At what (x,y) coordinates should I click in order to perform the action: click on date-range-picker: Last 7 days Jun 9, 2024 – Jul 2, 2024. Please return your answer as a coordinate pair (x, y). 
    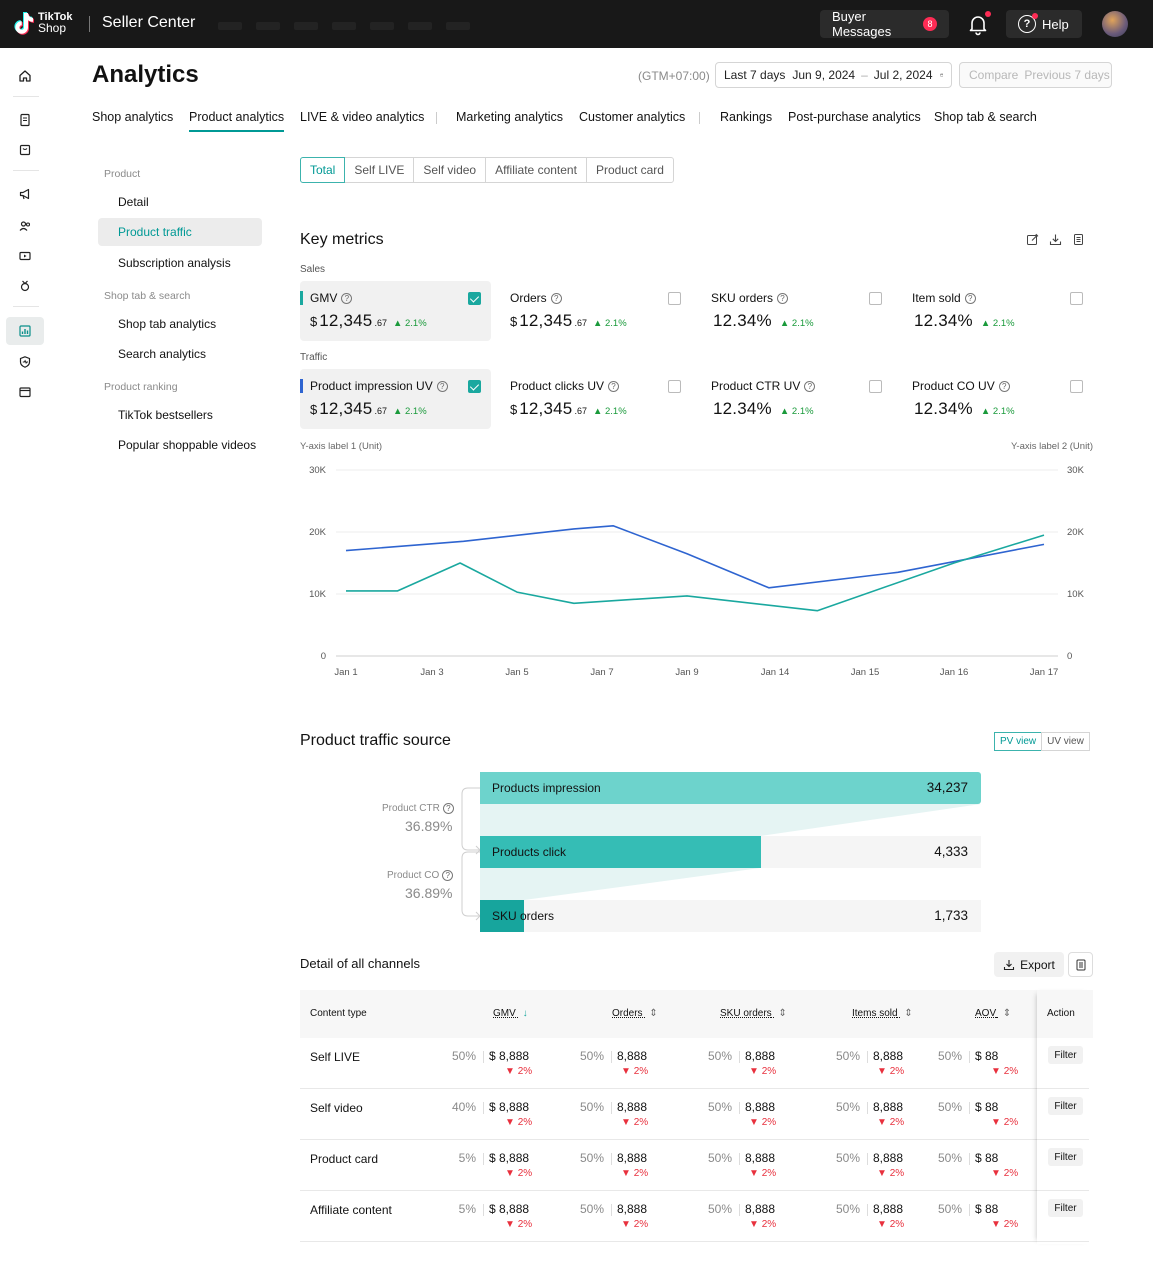
    Looking at the image, I should click on (833, 75).